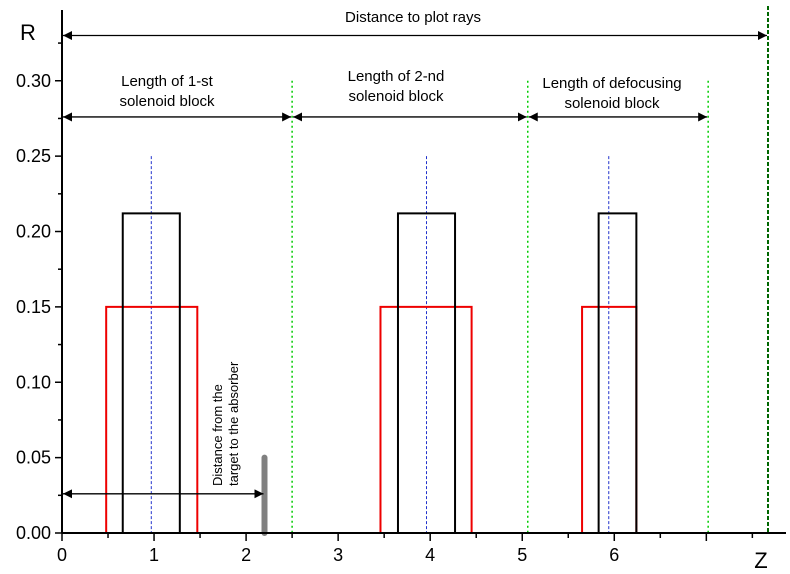 This screenshot has width=790, height=574. What do you see at coordinates (760, 560) in the screenshot?
I see `x-axis-label: Z` at bounding box center [760, 560].